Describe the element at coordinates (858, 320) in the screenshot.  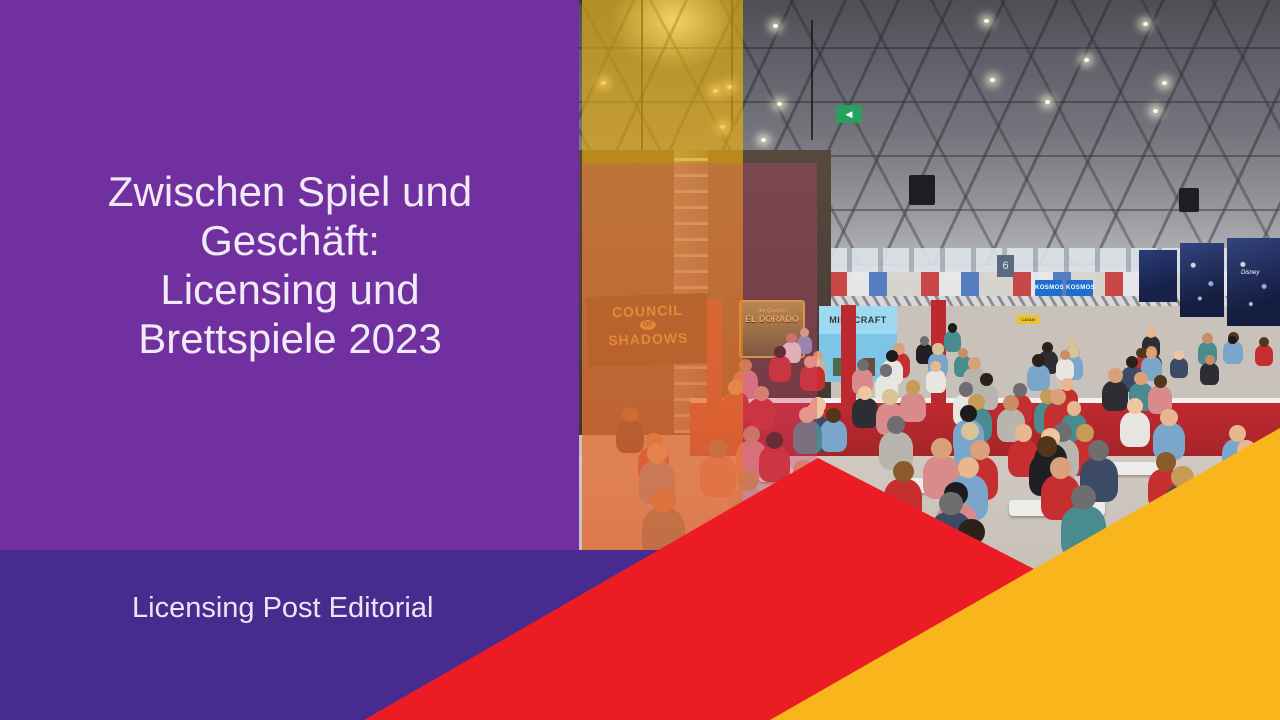
I see `minecraft-banner: MINECRAFT` at that location.